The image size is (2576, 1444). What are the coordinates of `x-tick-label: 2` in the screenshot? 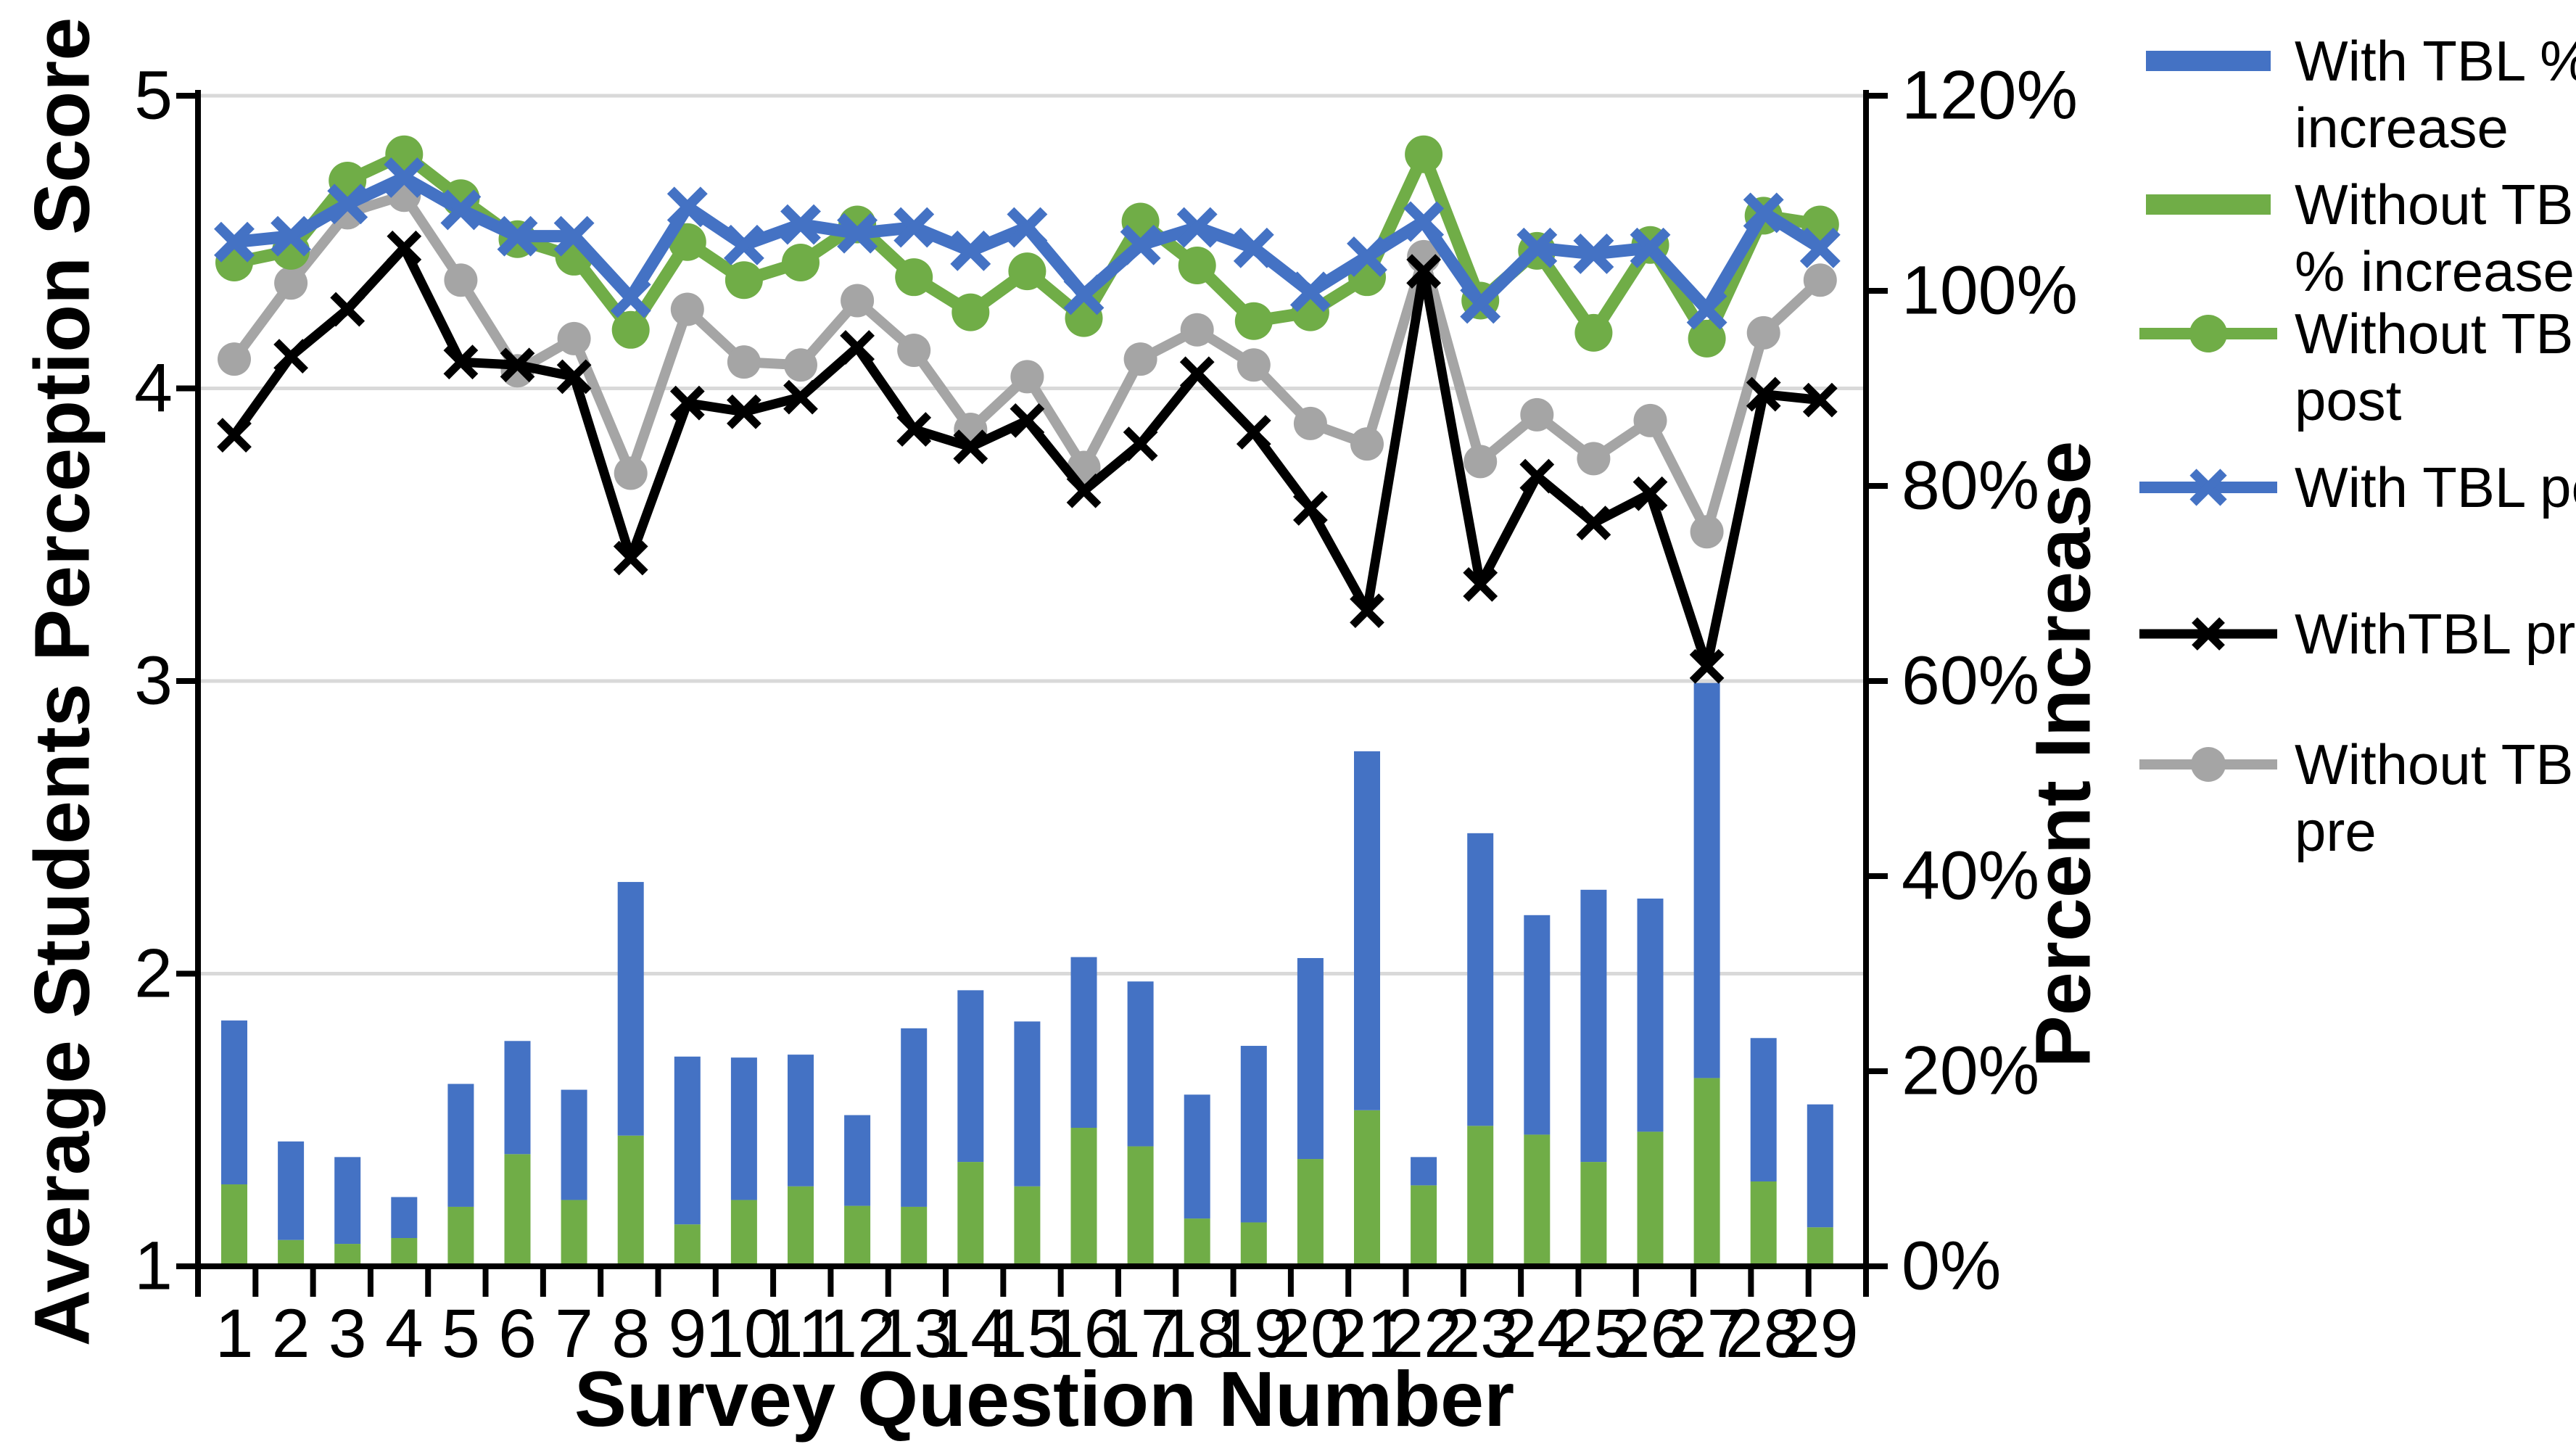 It's located at (290, 1333).